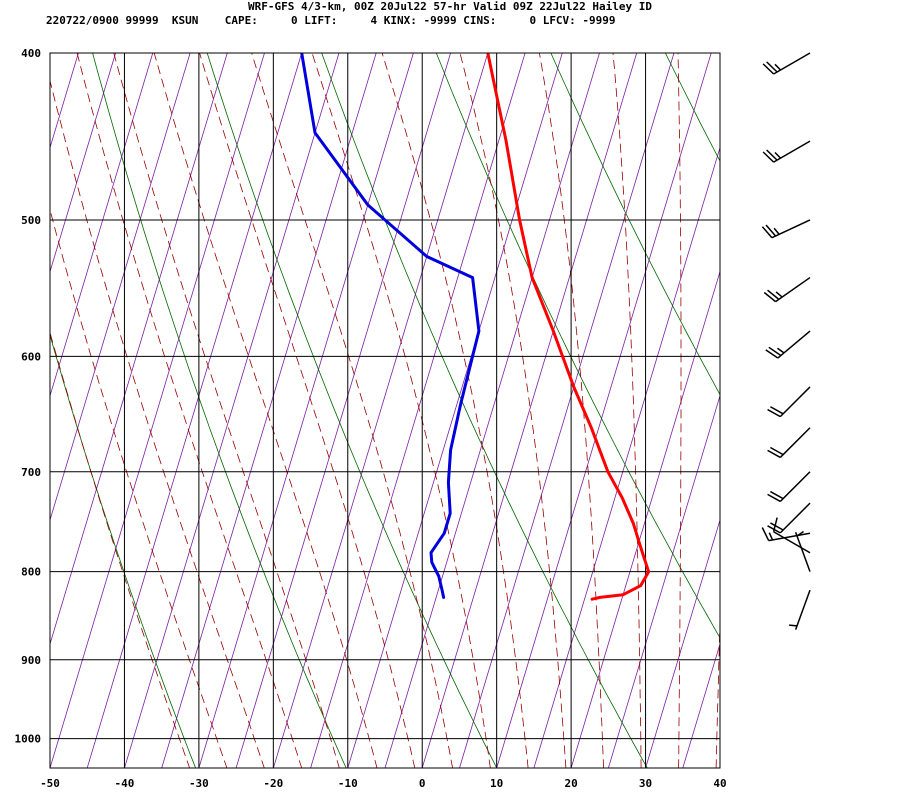  What do you see at coordinates (31, 660) in the screenshot?
I see `y-tick-label: 900` at bounding box center [31, 660].